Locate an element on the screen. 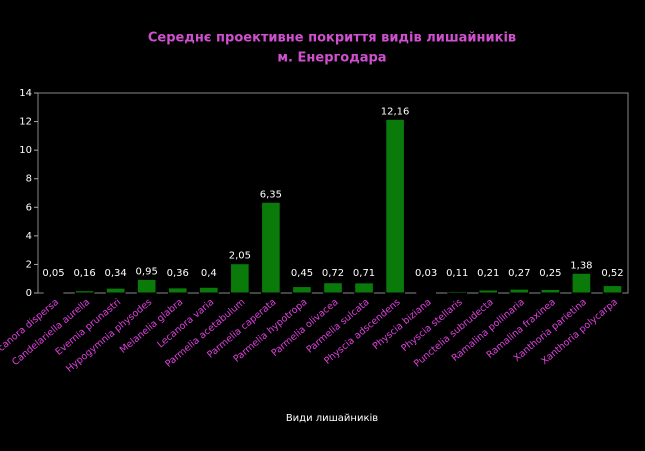  y-tick-label: 14 is located at coordinates (25, 93).